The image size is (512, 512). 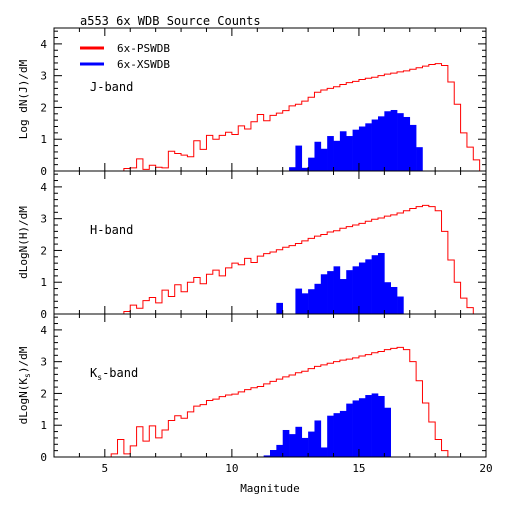 What do you see at coordinates (485, 468) in the screenshot?
I see `x-tick-label: 20` at bounding box center [485, 468].